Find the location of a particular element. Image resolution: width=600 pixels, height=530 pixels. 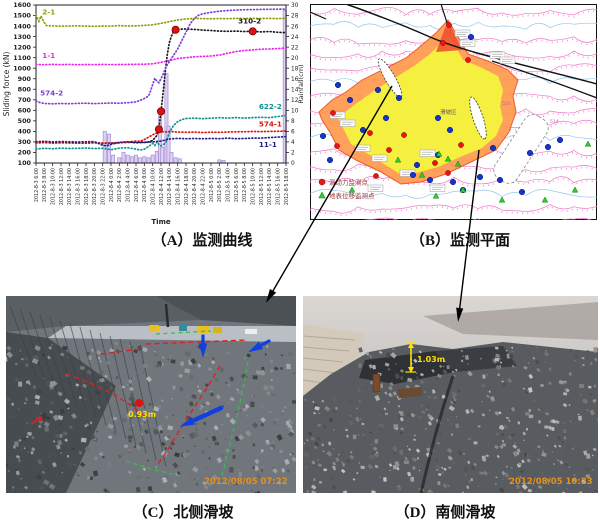

yellow-loader is located at coordinates (204, 329).